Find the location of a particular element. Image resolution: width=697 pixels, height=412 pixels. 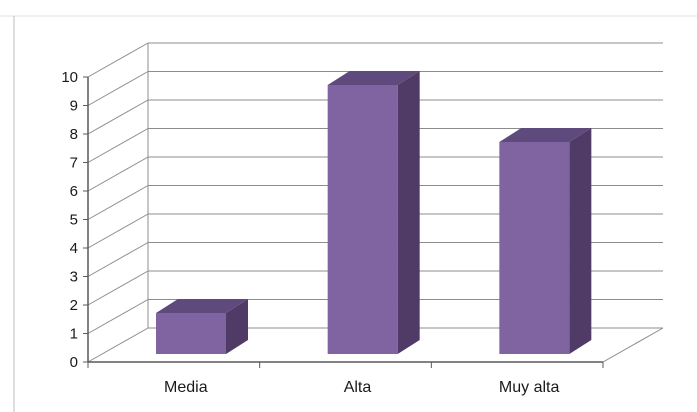

x-category-label: Muy alta is located at coordinates (529, 387).